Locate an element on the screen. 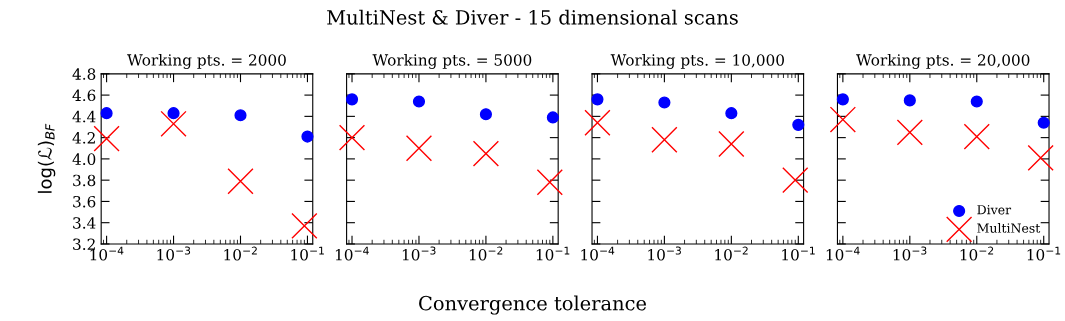 The width and height of the screenshot is (1065, 321). y-tick-label: 4.6 is located at coordinates (84, 95).